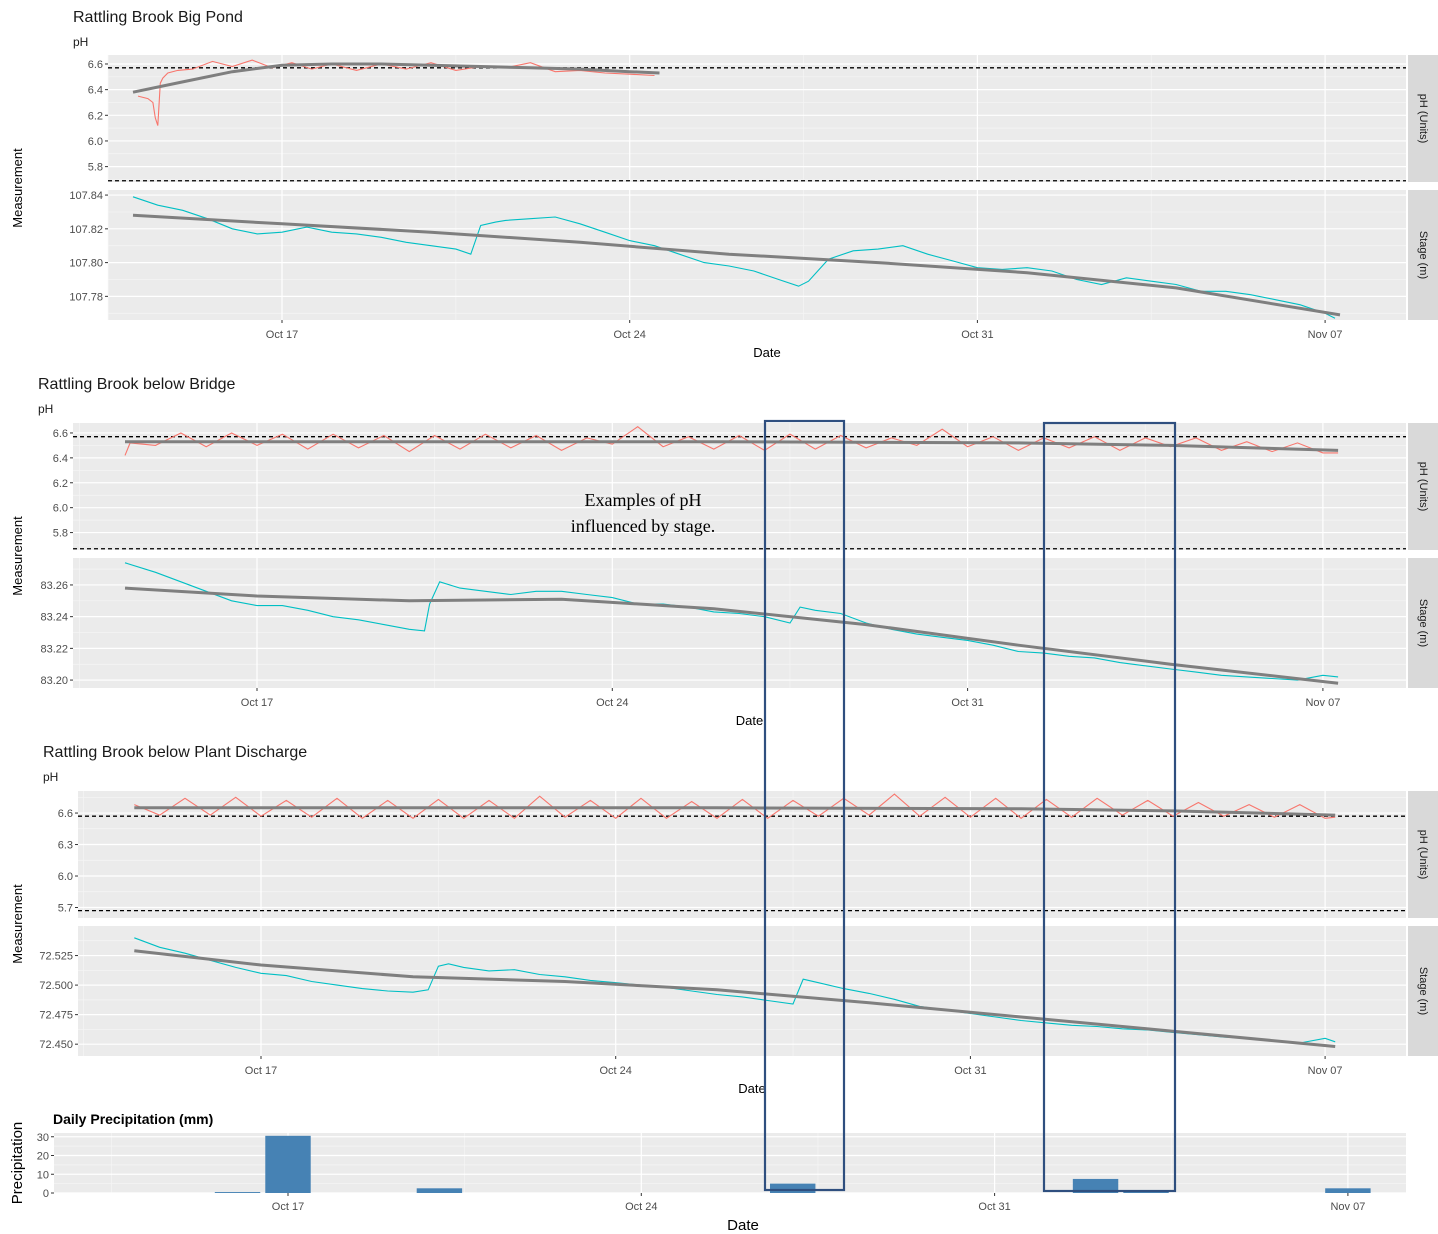 The width and height of the screenshot is (1438, 1234). What do you see at coordinates (46, 1194) in the screenshot?
I see `y-tick-label: 0` at bounding box center [46, 1194].